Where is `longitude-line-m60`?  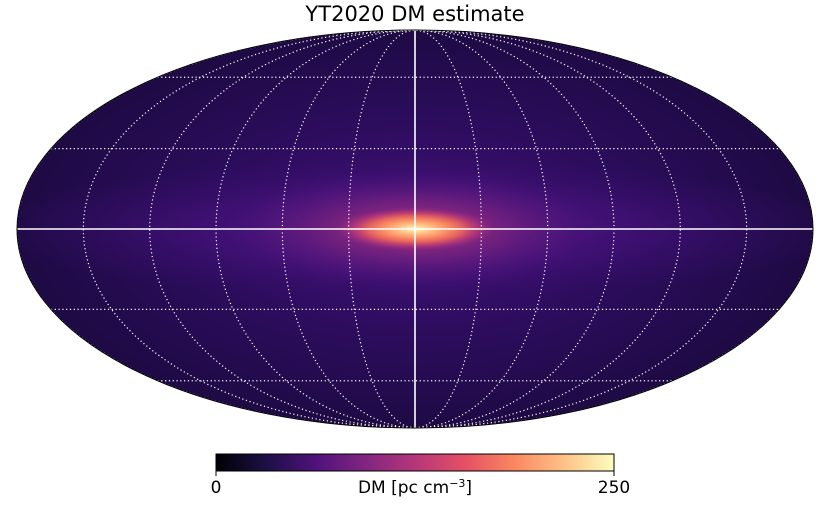
longitude-line-m60 is located at coordinates (481, 229).